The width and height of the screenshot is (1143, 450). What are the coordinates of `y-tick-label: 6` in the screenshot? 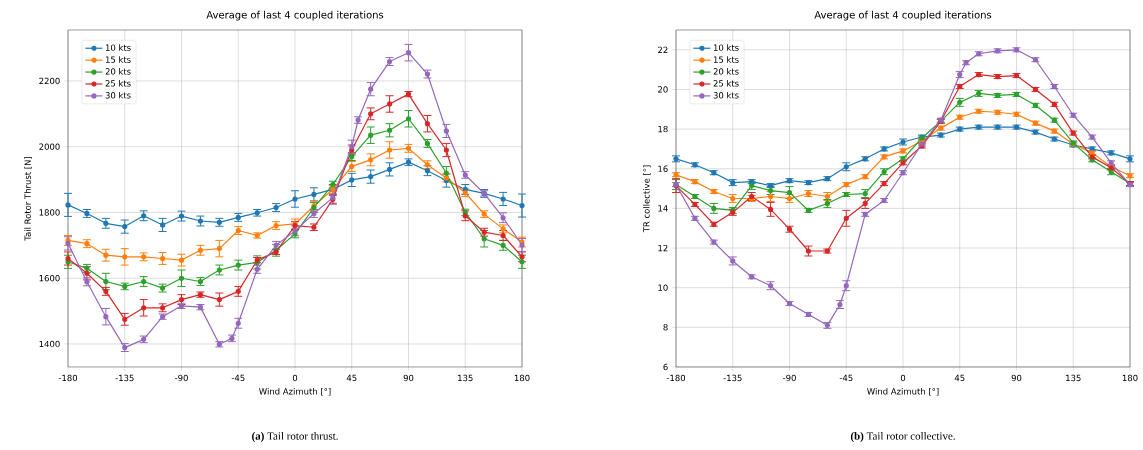 It's located at (665, 367).